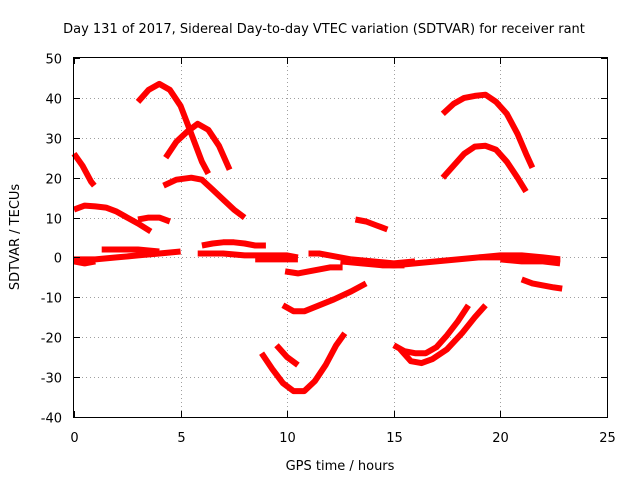 The image size is (640, 480). Describe the element at coordinates (340, 466) in the screenshot. I see `x-axis-label: GPS time / hours` at that location.